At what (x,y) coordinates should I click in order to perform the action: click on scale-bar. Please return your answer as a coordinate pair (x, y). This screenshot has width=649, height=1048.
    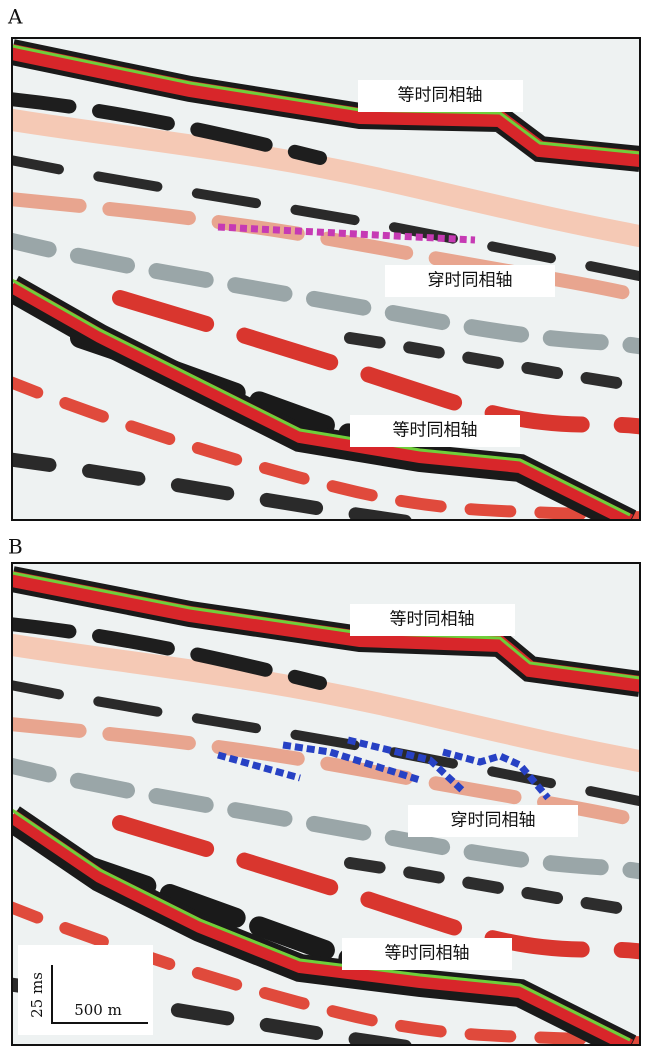
    Looking at the image, I should click on (99, 994).